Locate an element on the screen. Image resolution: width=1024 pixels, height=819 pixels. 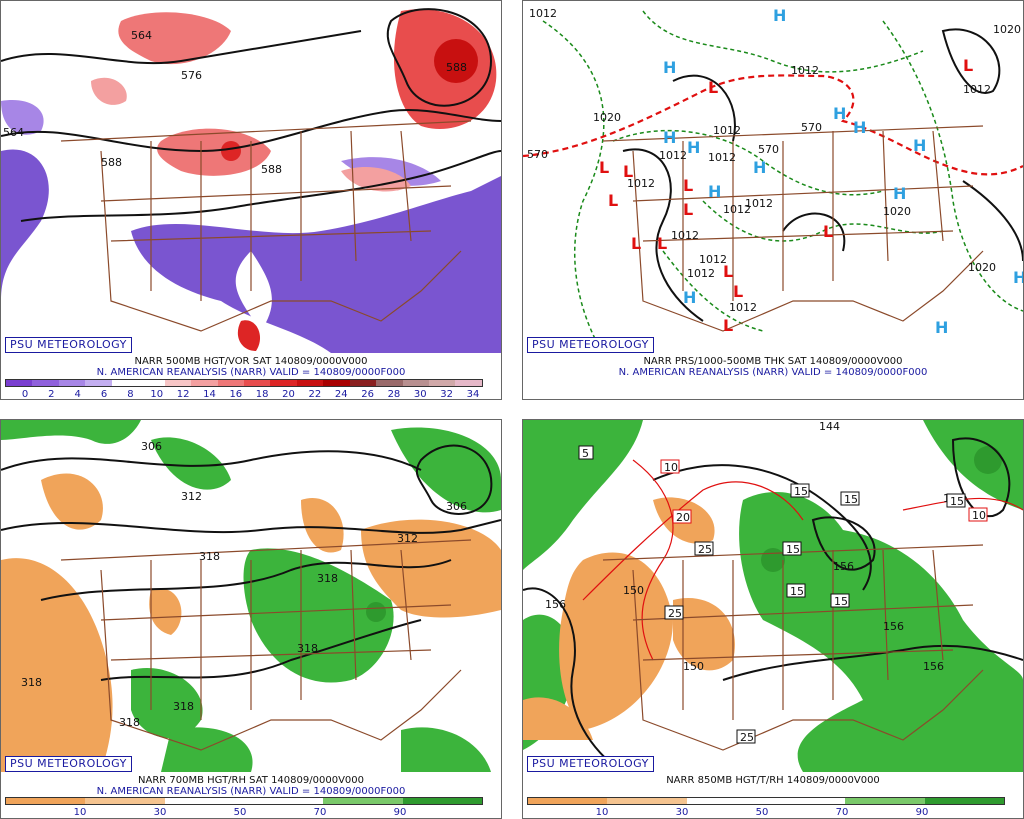
scale-tick-label: 6 is located at coordinates (104, 394).